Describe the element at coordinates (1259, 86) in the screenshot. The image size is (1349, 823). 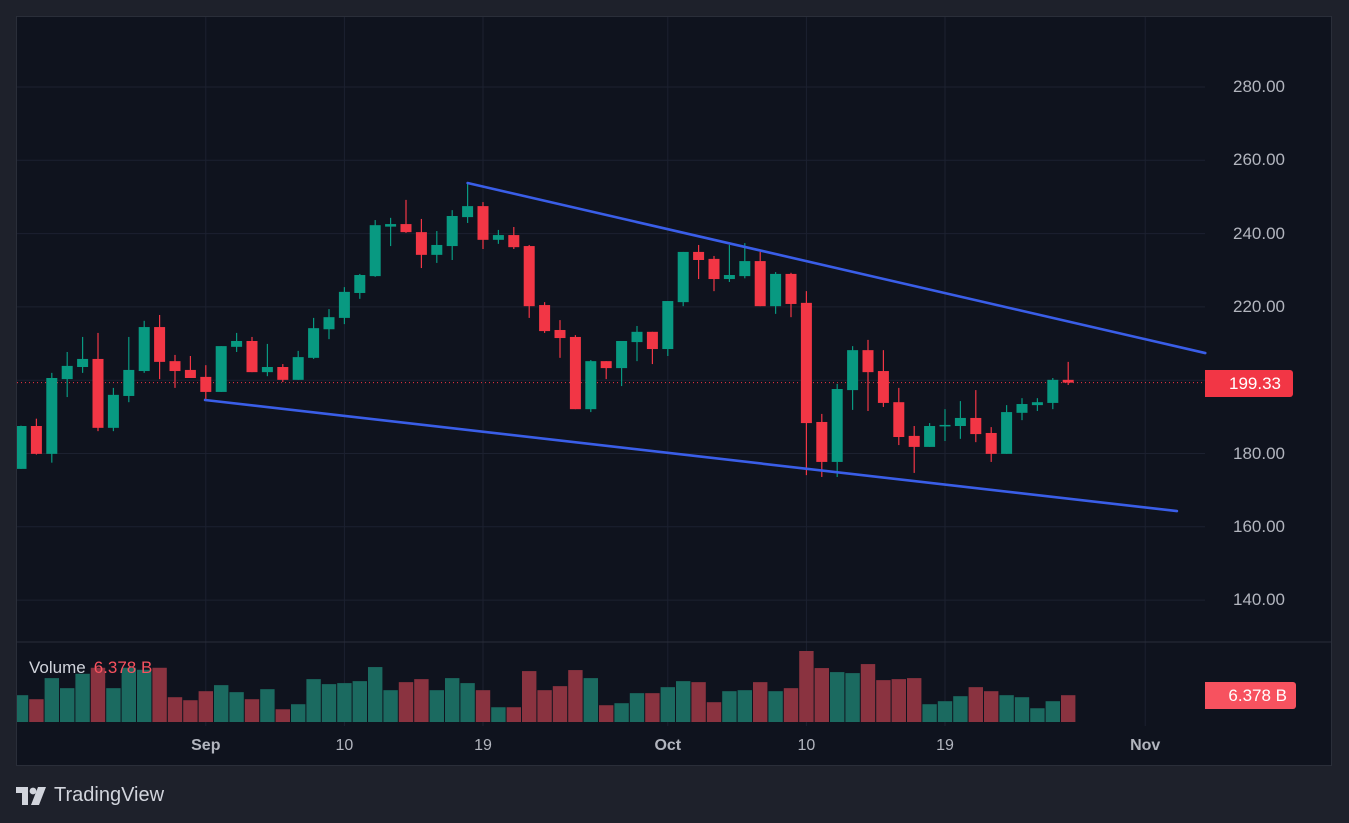
I see `y-tick-label: 280.00` at that location.